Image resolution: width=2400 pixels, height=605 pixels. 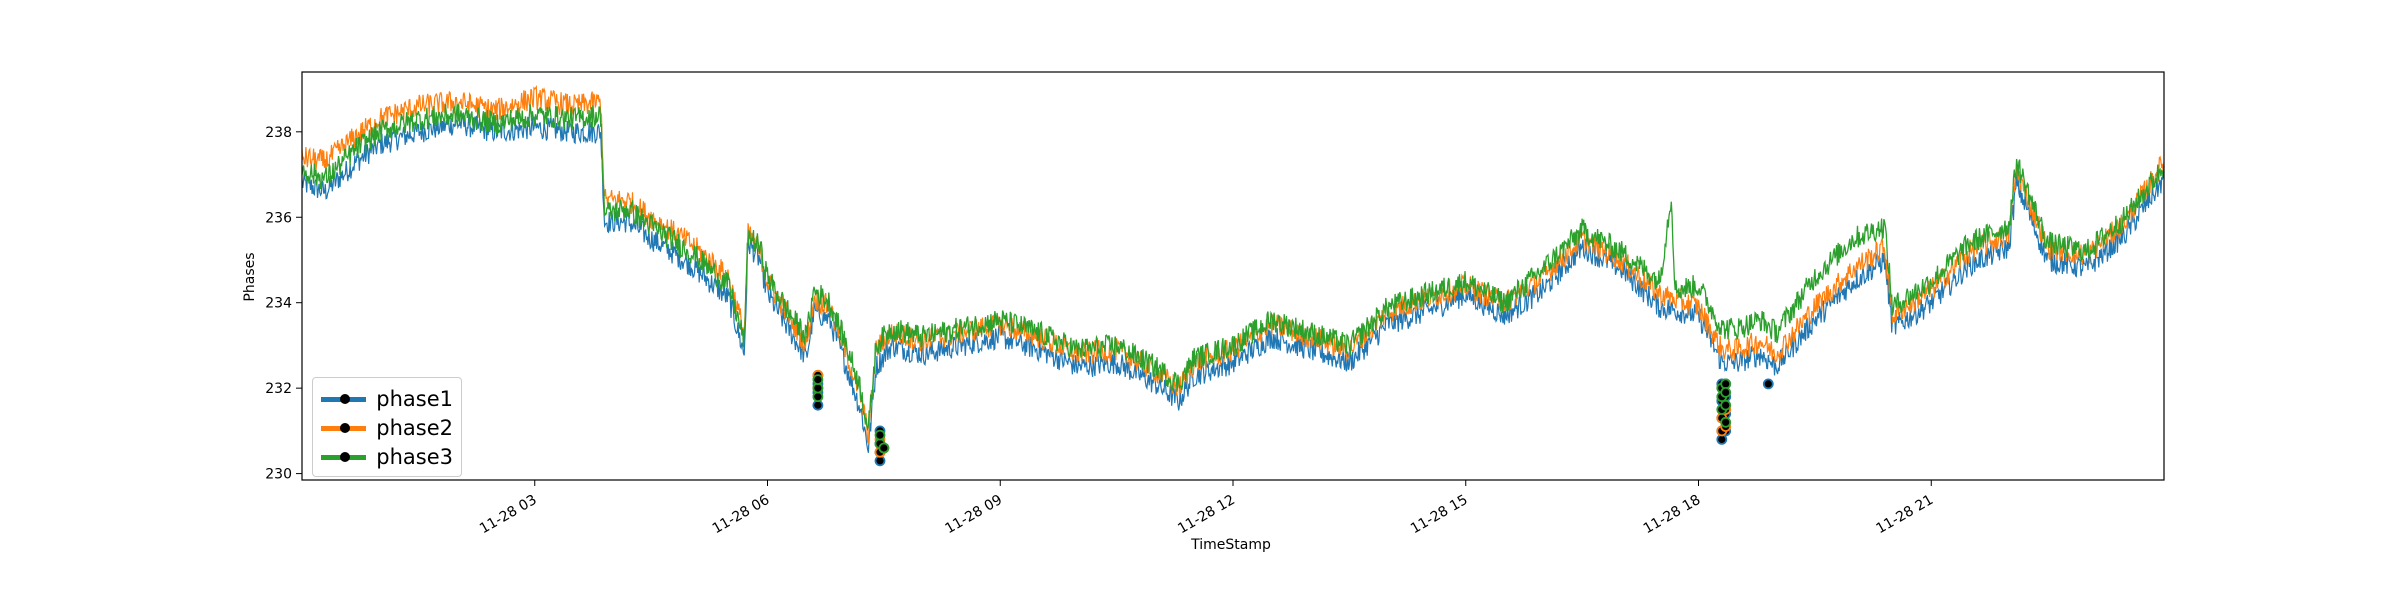 I want to click on y-axis-label: Phases, so click(x=250, y=276).